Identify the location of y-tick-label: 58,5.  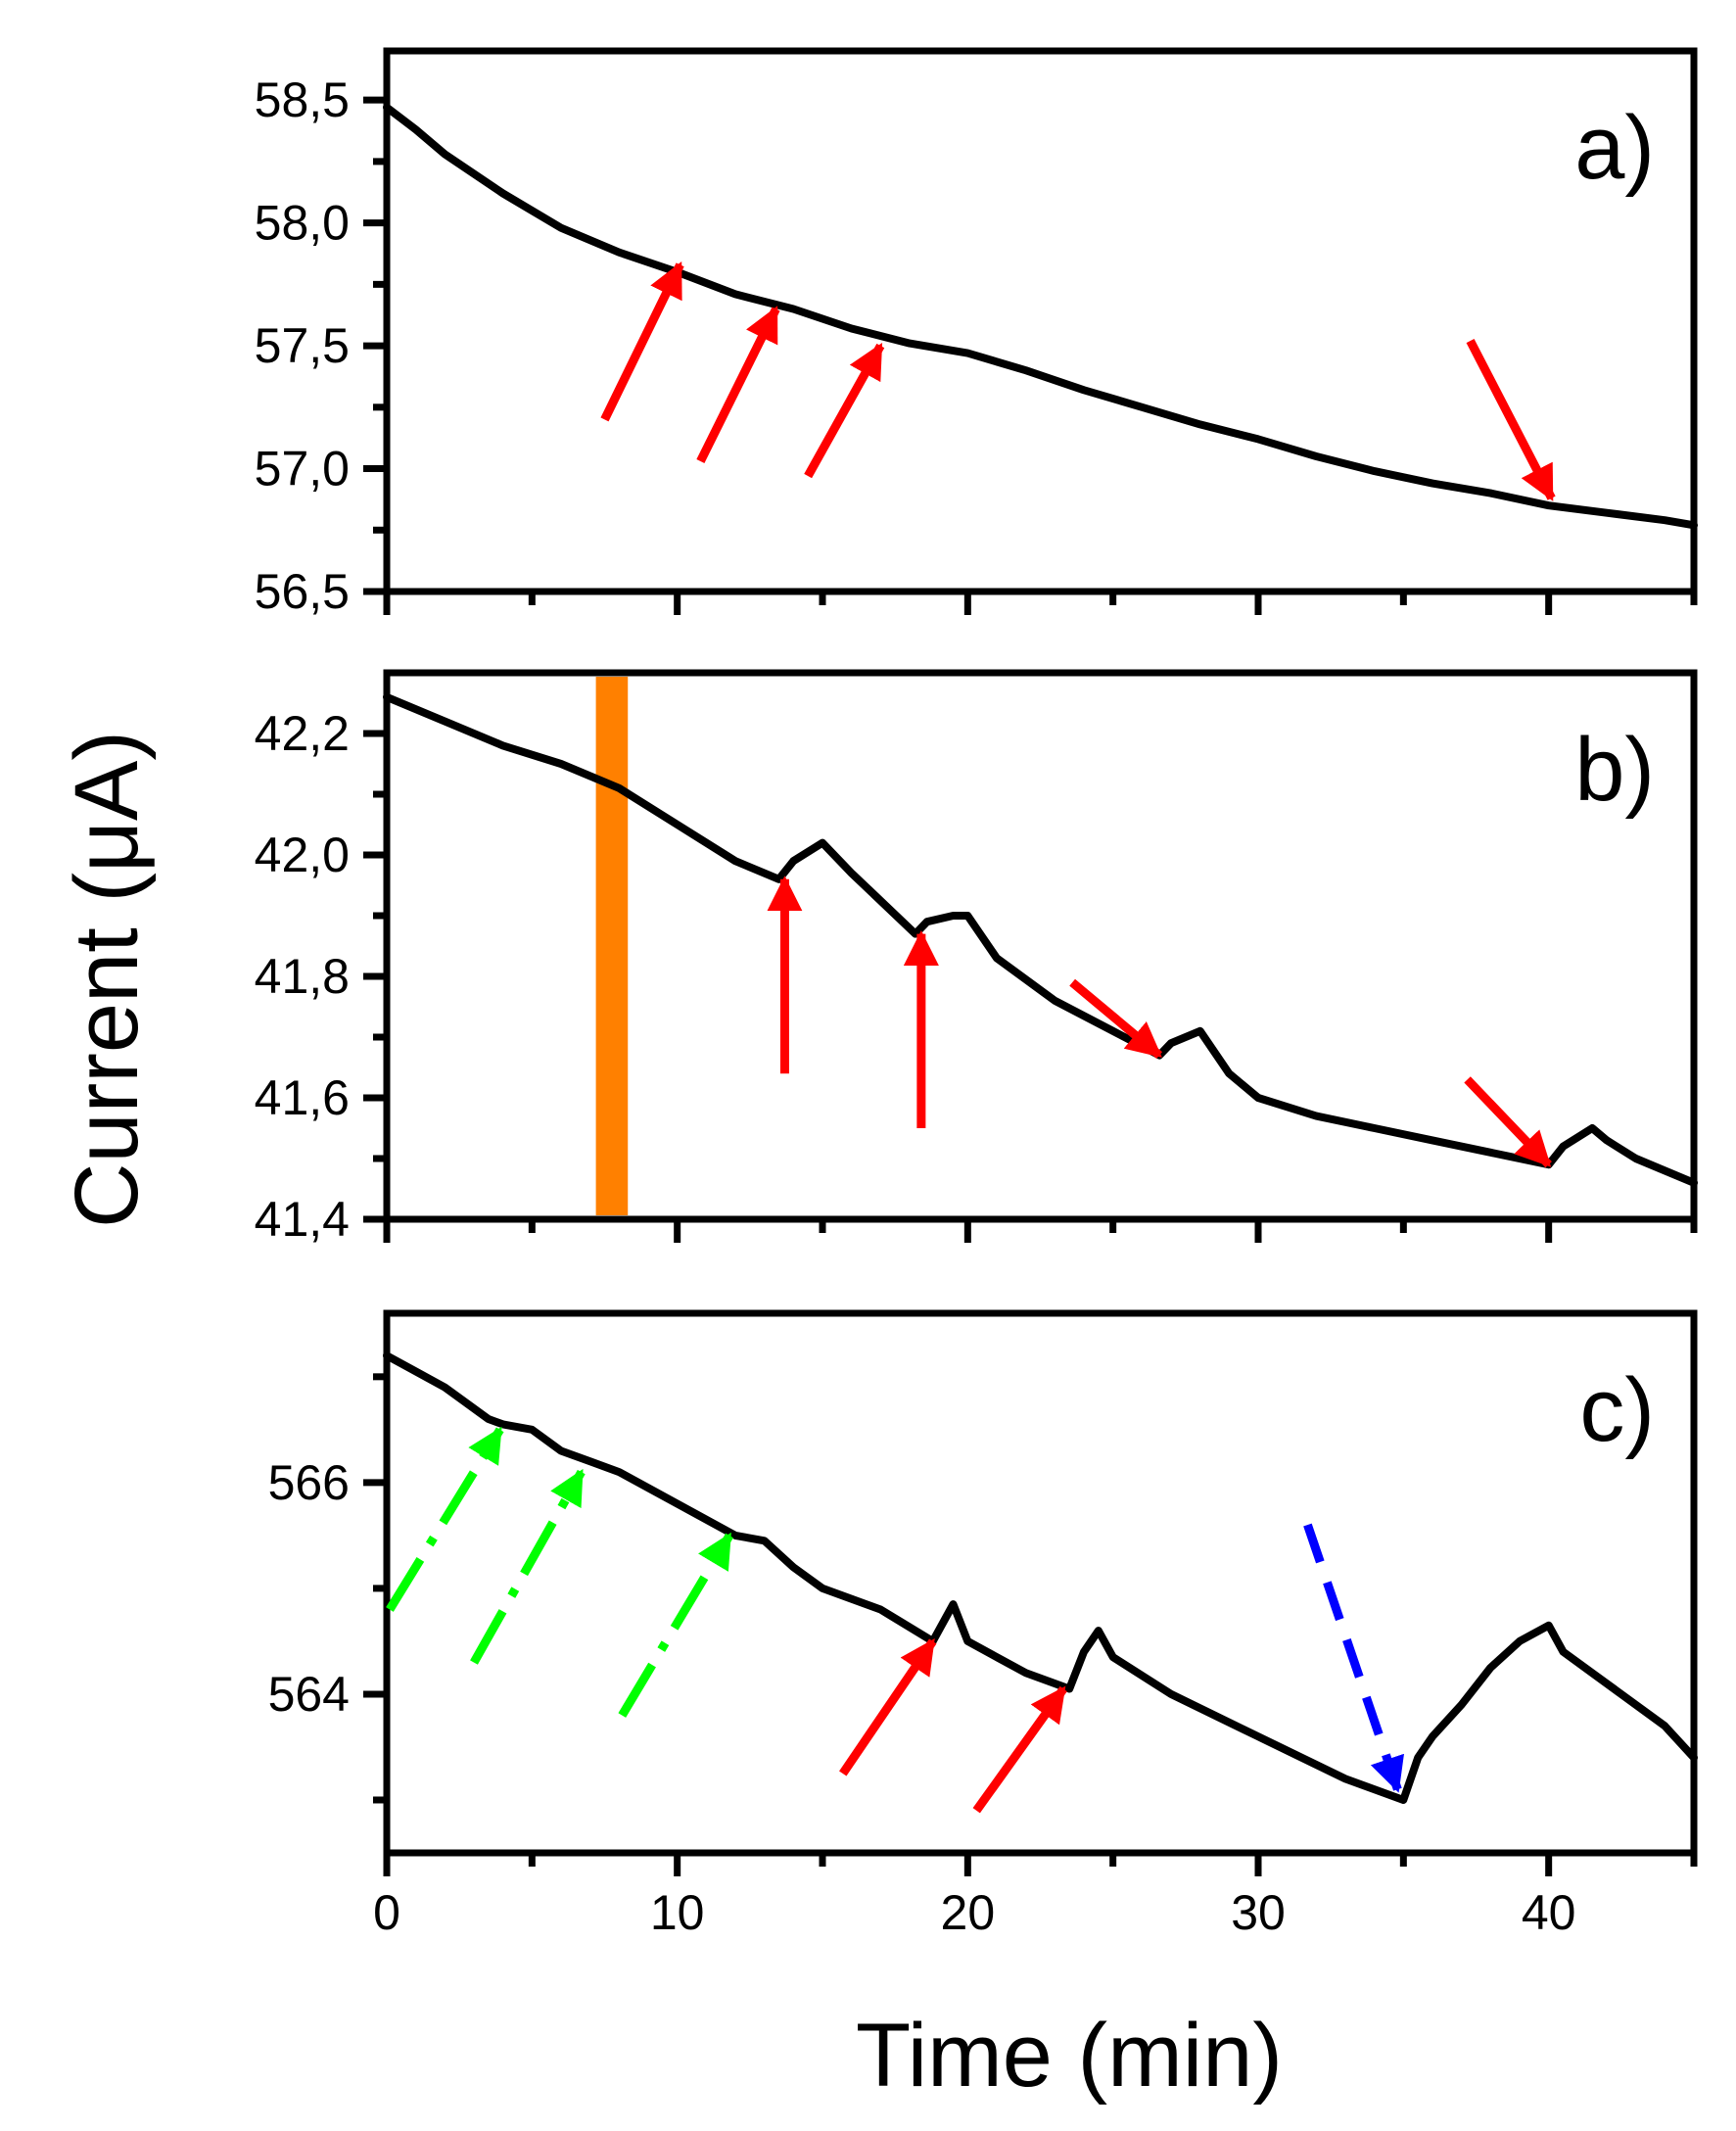
(302, 100).